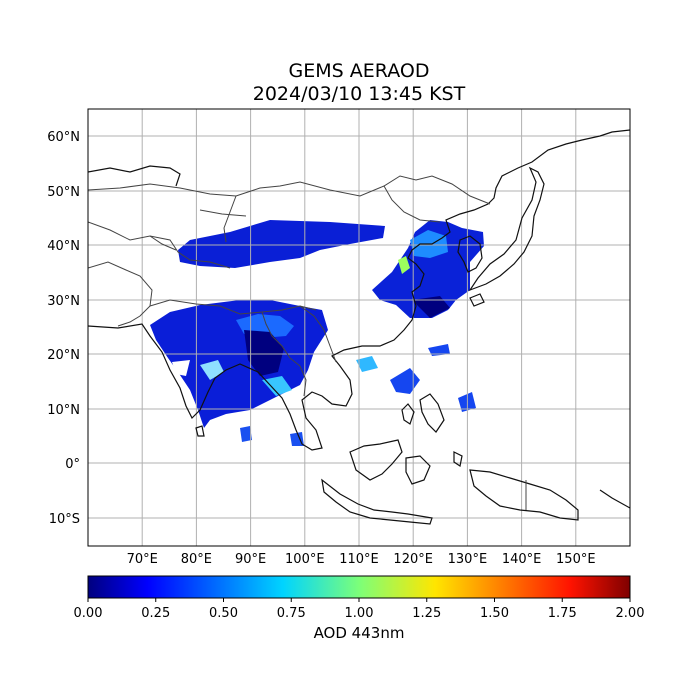 This screenshot has width=700, height=700. I want to click on lat-tick-labels: 60°N 50°N 40°N 30°N 20°N 10°N 0° 10°S, so click(63, 328).